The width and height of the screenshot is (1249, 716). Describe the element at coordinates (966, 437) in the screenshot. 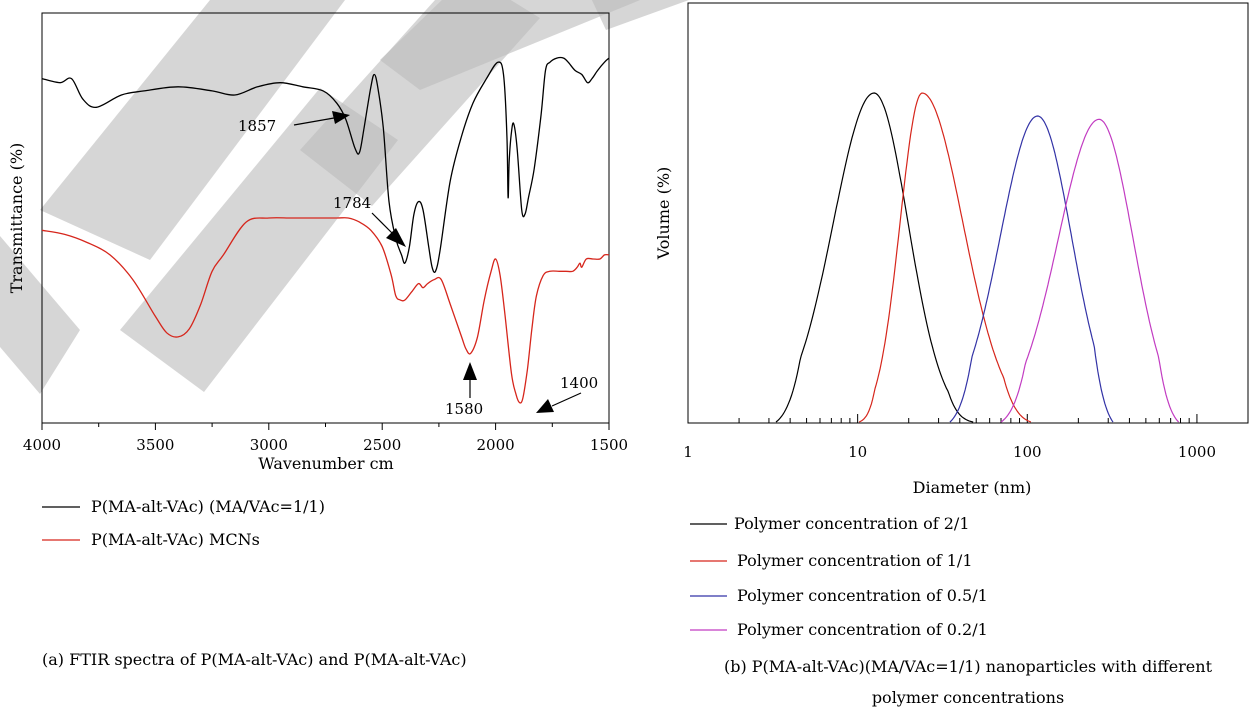

I see `chart-b-x-ticks: 1 10 100 1000` at that location.